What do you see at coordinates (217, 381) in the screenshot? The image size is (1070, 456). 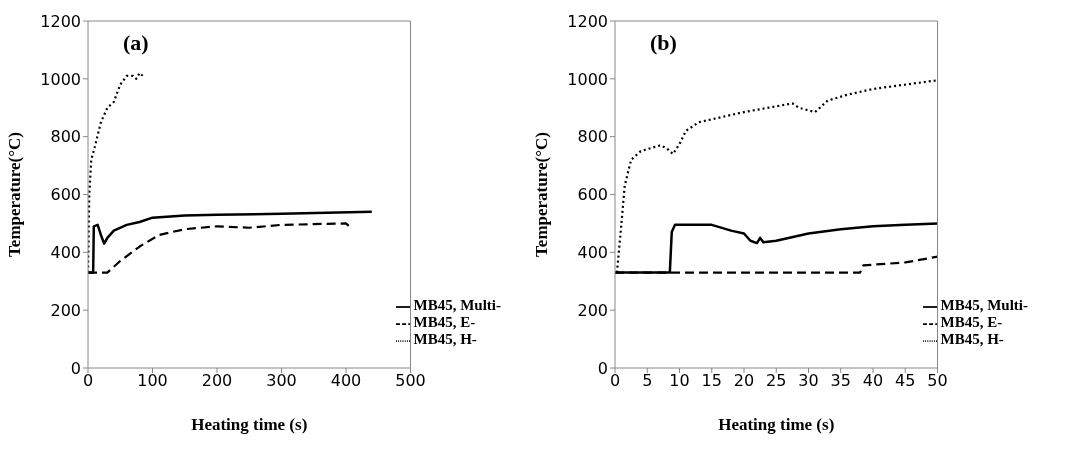 I see `x-tick-label: 200` at bounding box center [217, 381].